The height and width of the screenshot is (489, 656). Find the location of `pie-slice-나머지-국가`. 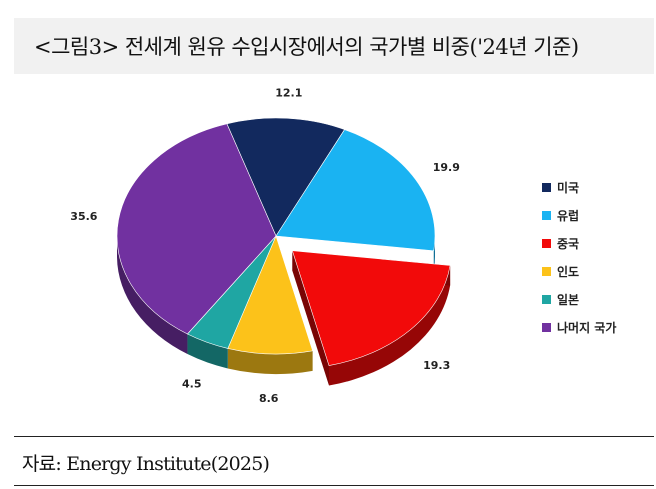

pie-slice-나머지-국가 is located at coordinates (196, 229).